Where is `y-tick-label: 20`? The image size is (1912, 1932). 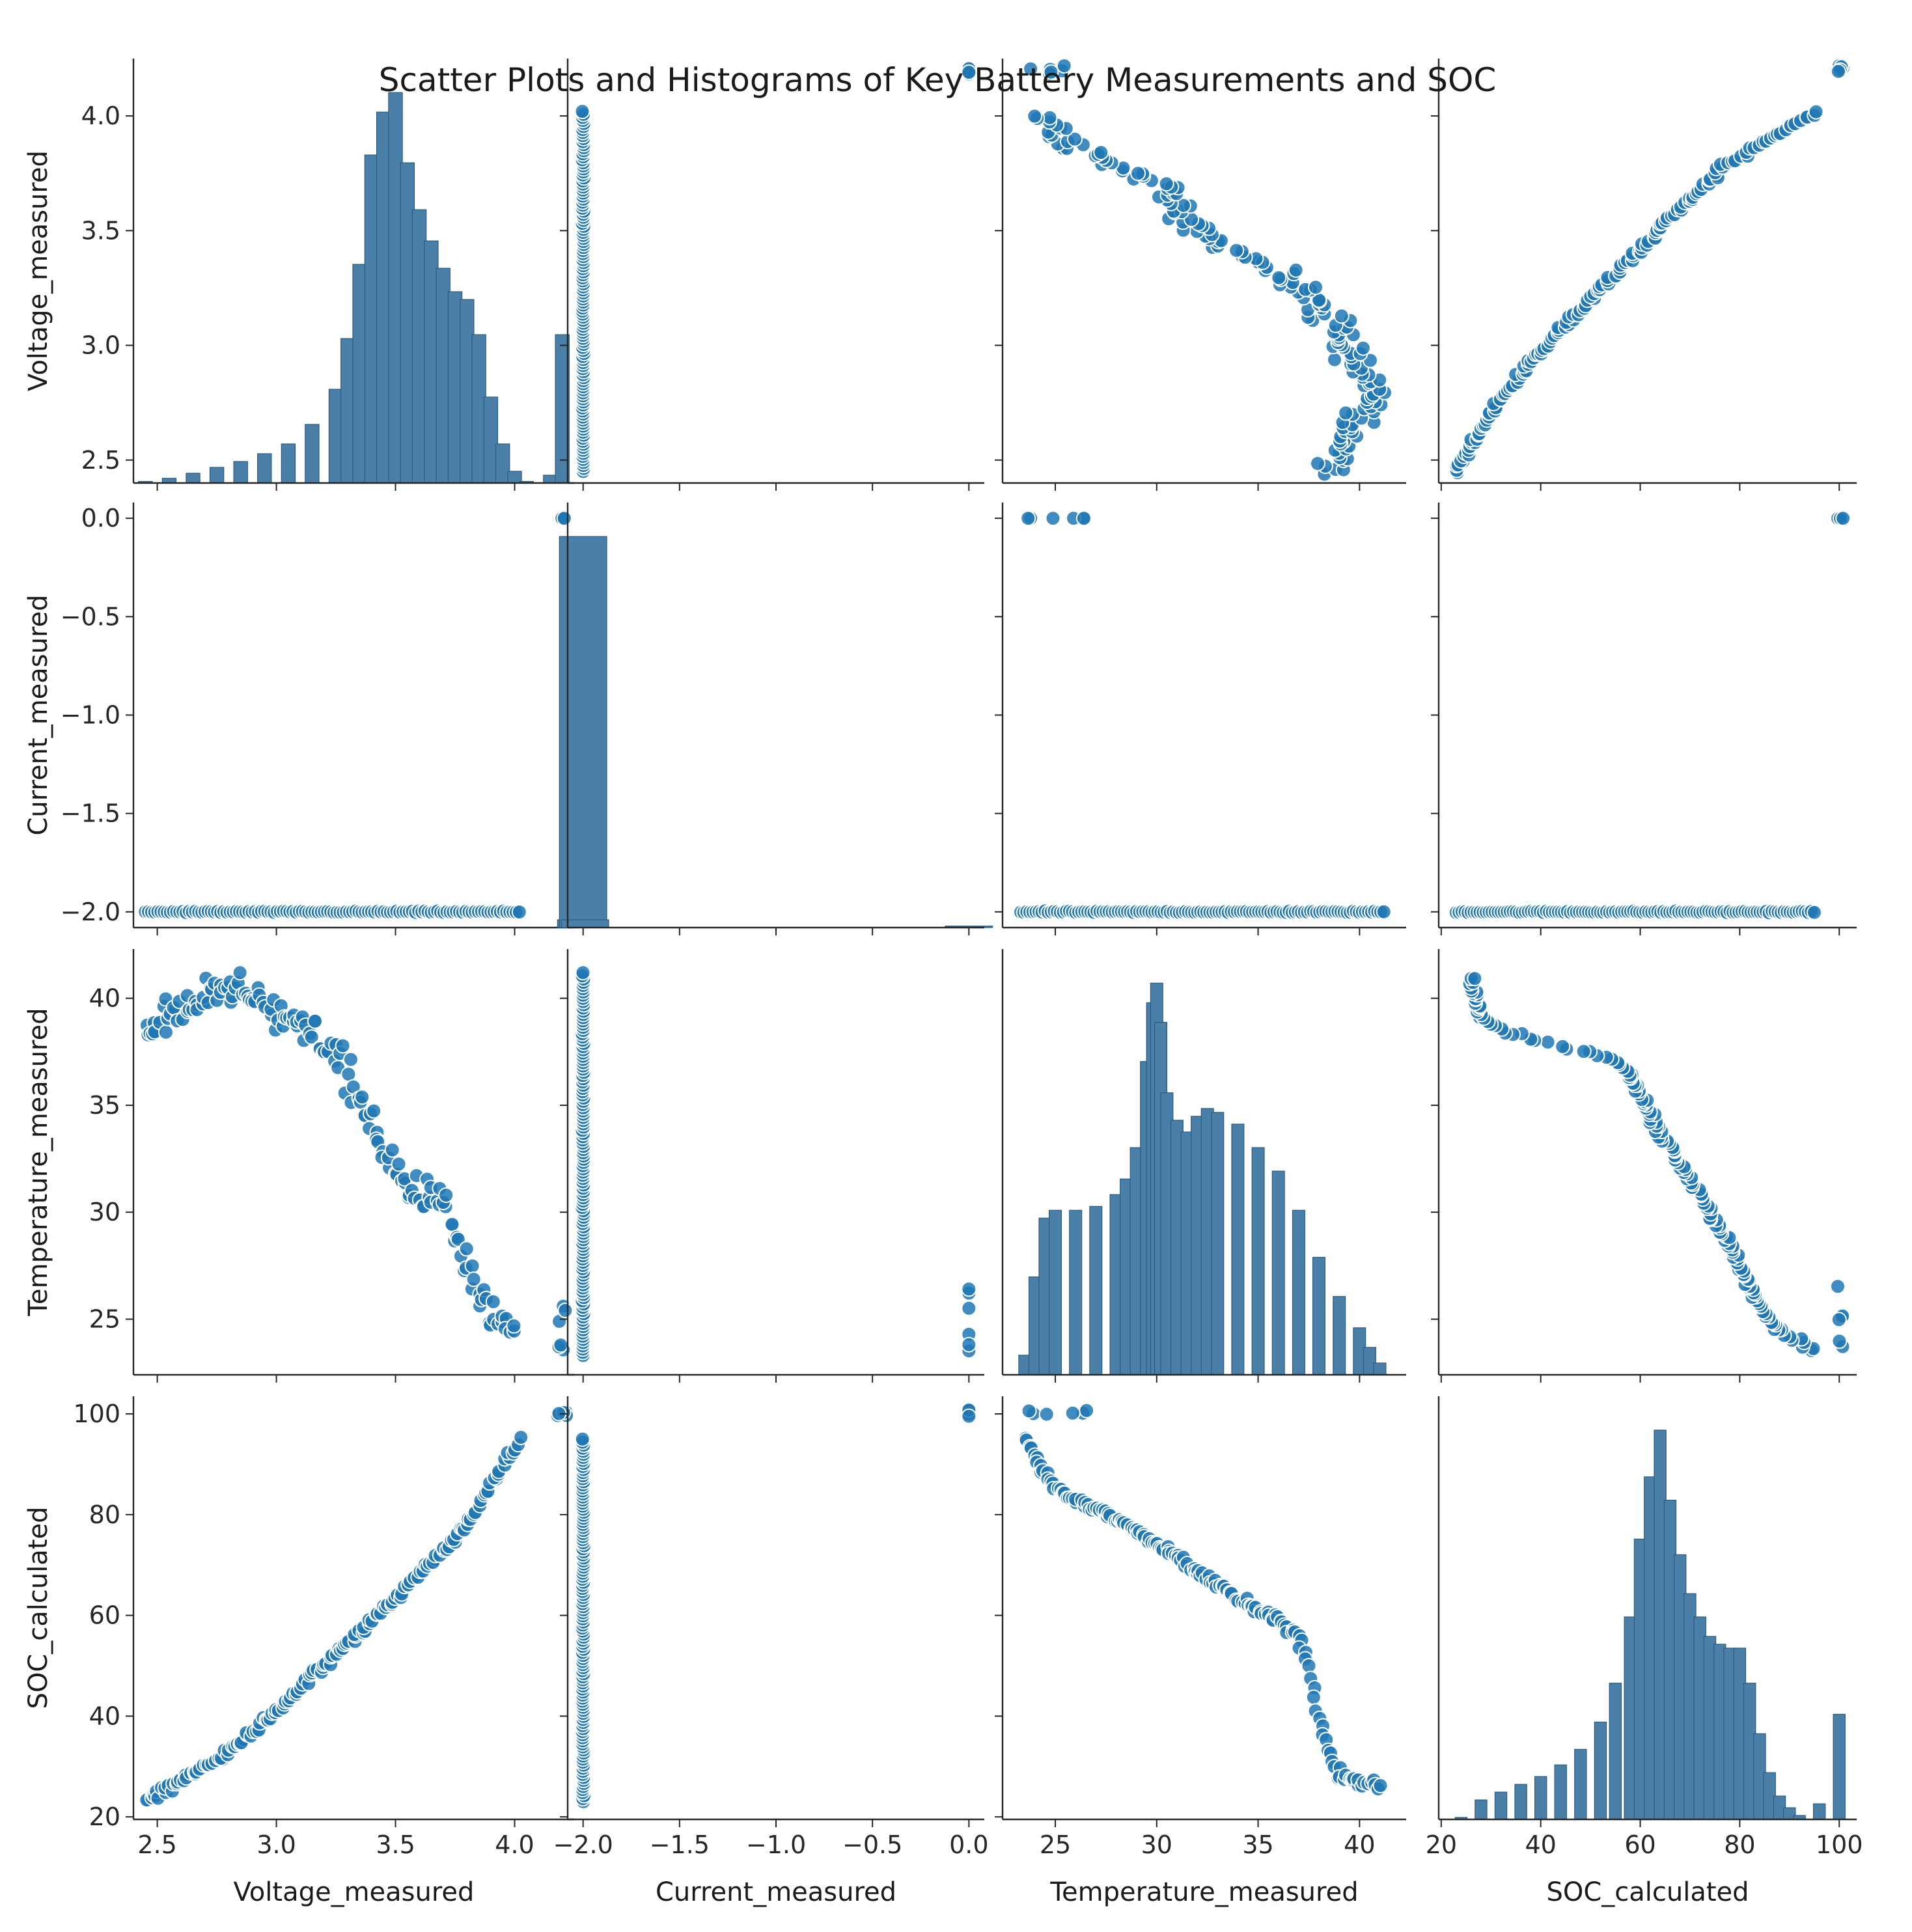 y-tick-label: 20 is located at coordinates (105, 1816).